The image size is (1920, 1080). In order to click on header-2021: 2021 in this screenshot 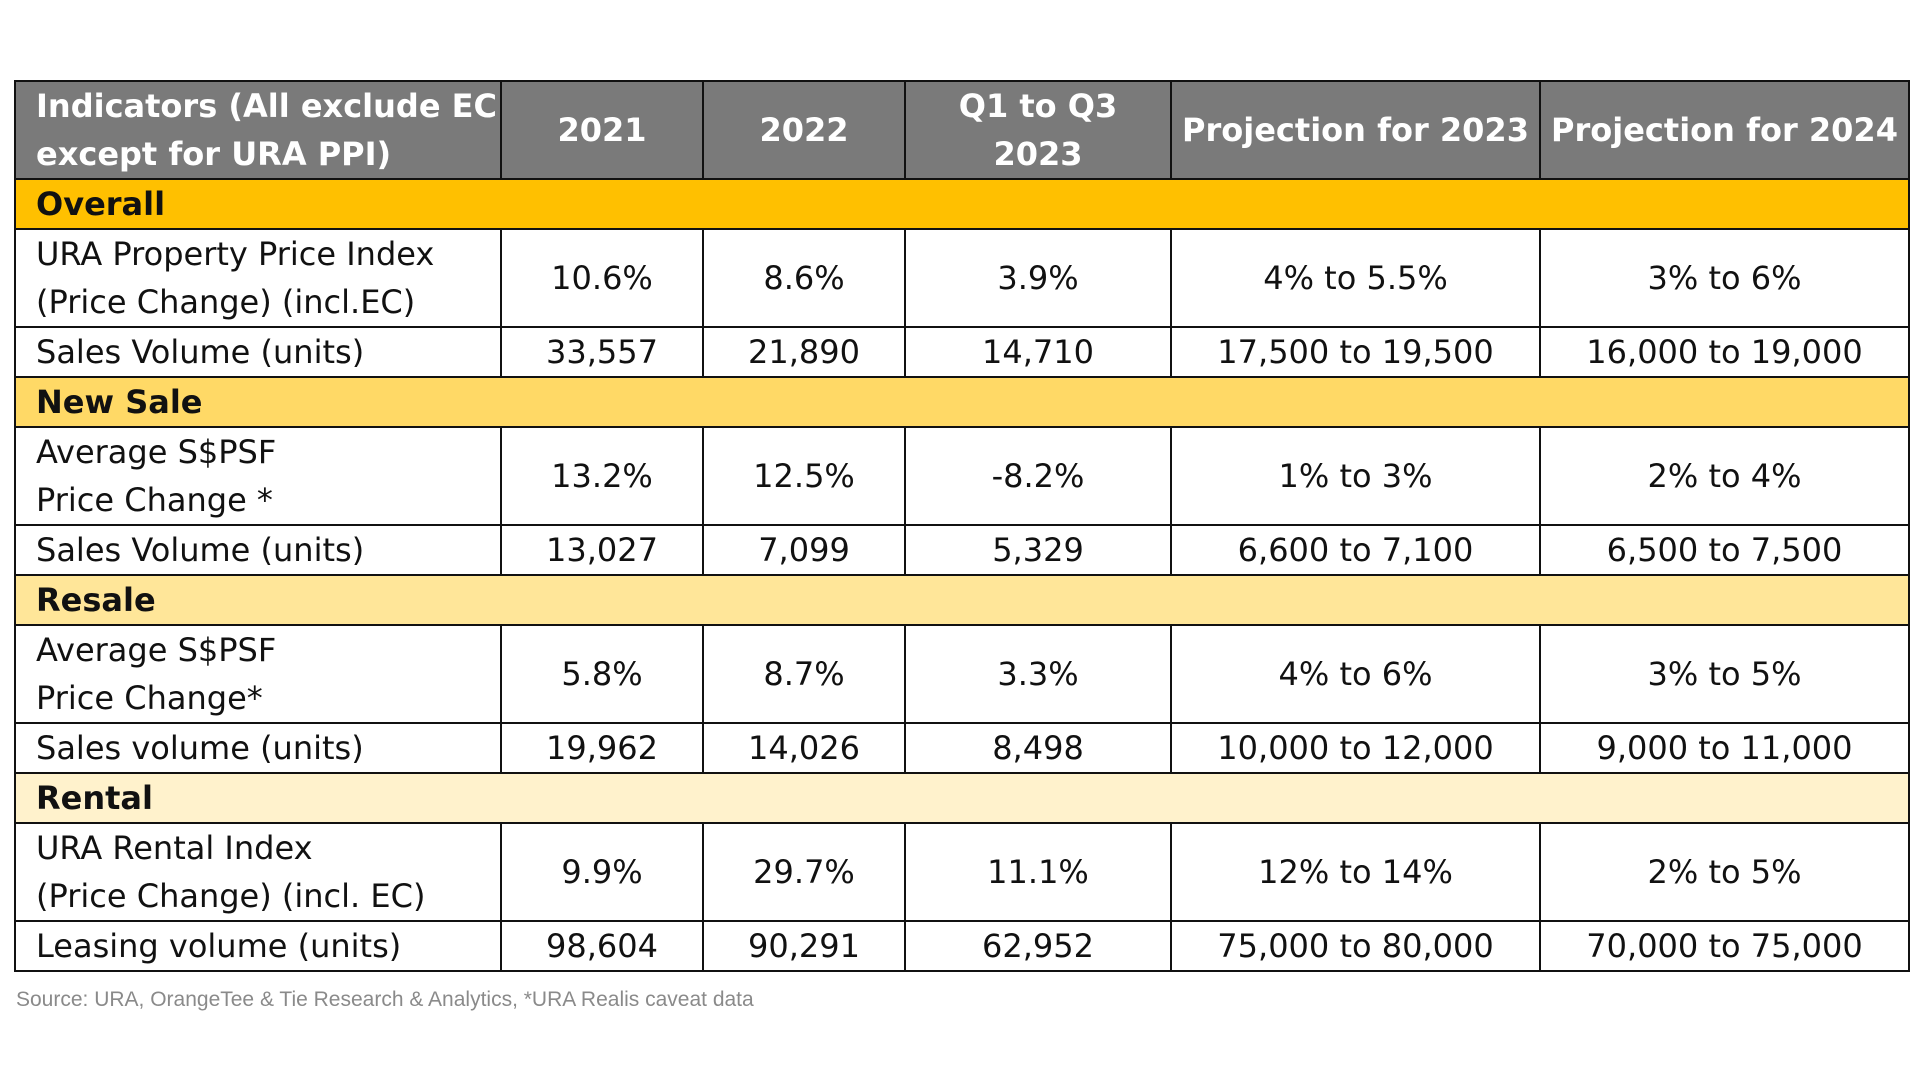, I will do `click(602, 130)`.